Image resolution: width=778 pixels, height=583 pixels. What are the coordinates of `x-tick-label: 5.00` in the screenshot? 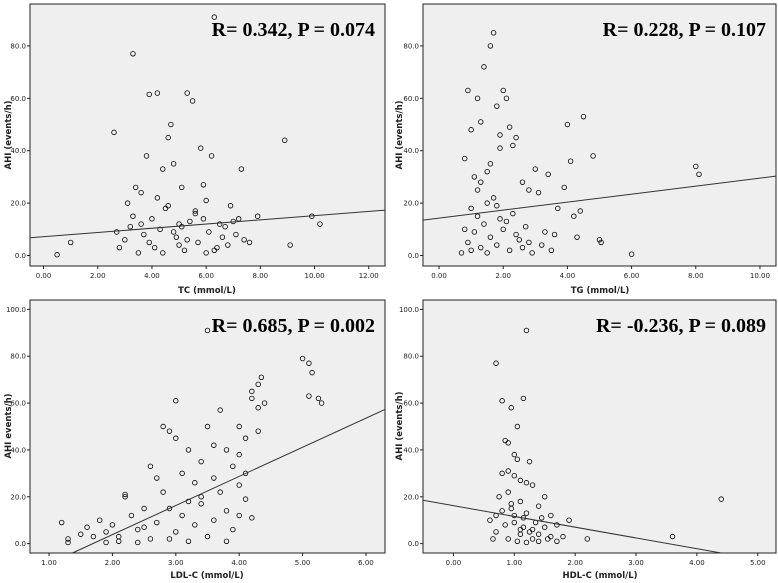 It's located at (758, 563).